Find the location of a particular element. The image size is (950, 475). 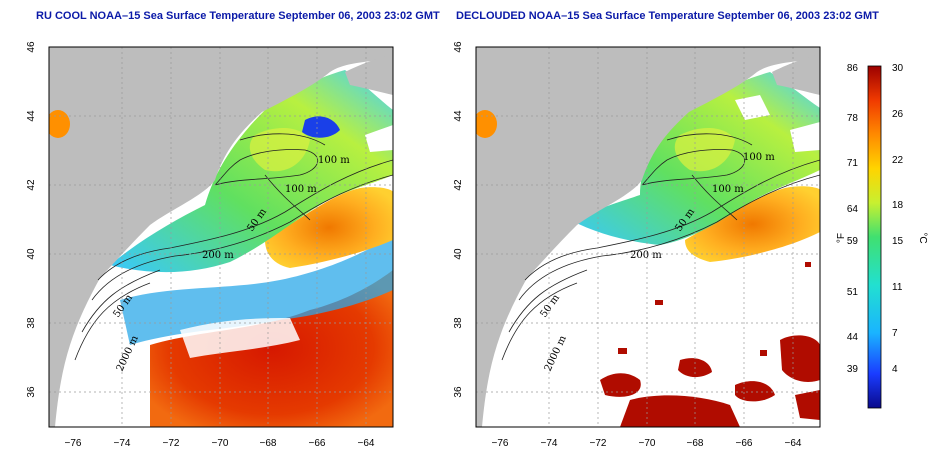

right-slope-water is located at coordinates (752, 224).